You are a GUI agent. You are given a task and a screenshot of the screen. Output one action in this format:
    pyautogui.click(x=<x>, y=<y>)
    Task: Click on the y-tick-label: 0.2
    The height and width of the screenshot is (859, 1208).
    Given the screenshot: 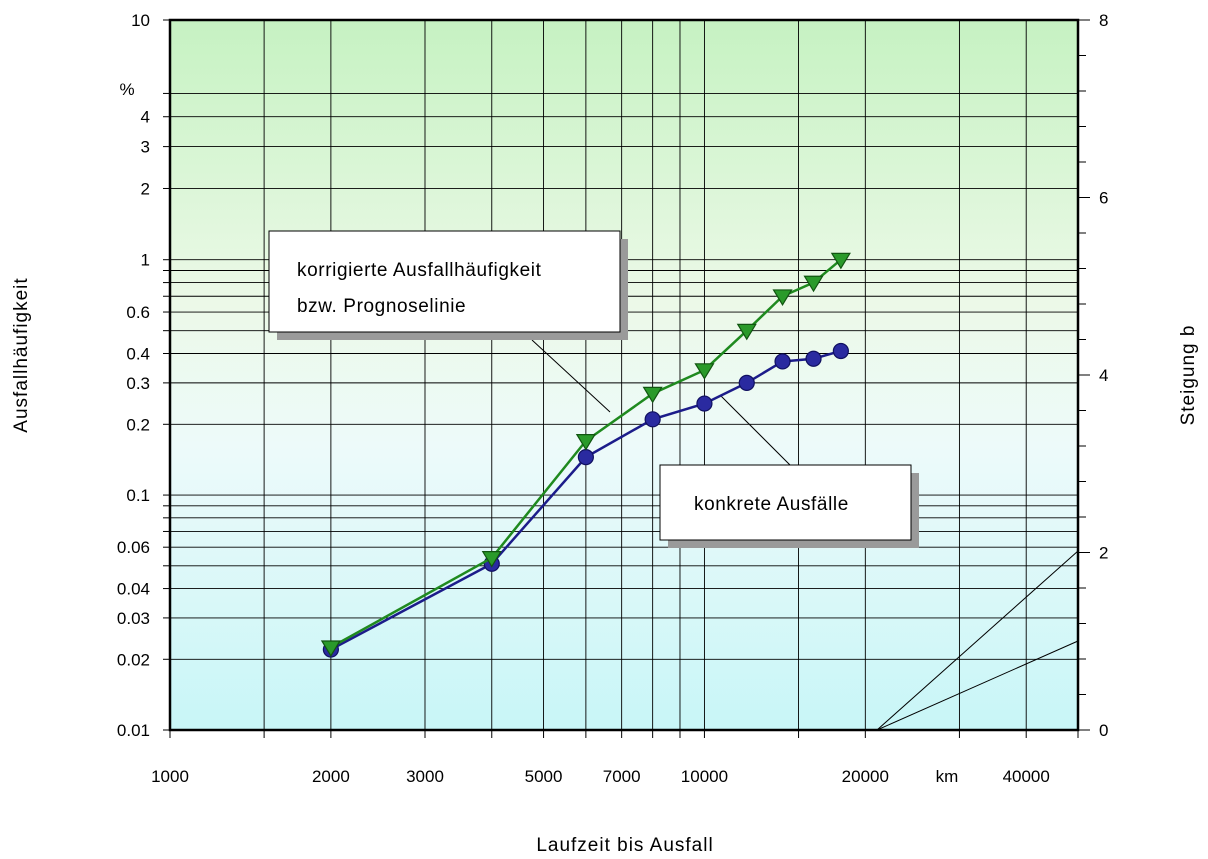 What is the action you would take?
    pyautogui.click(x=138, y=424)
    